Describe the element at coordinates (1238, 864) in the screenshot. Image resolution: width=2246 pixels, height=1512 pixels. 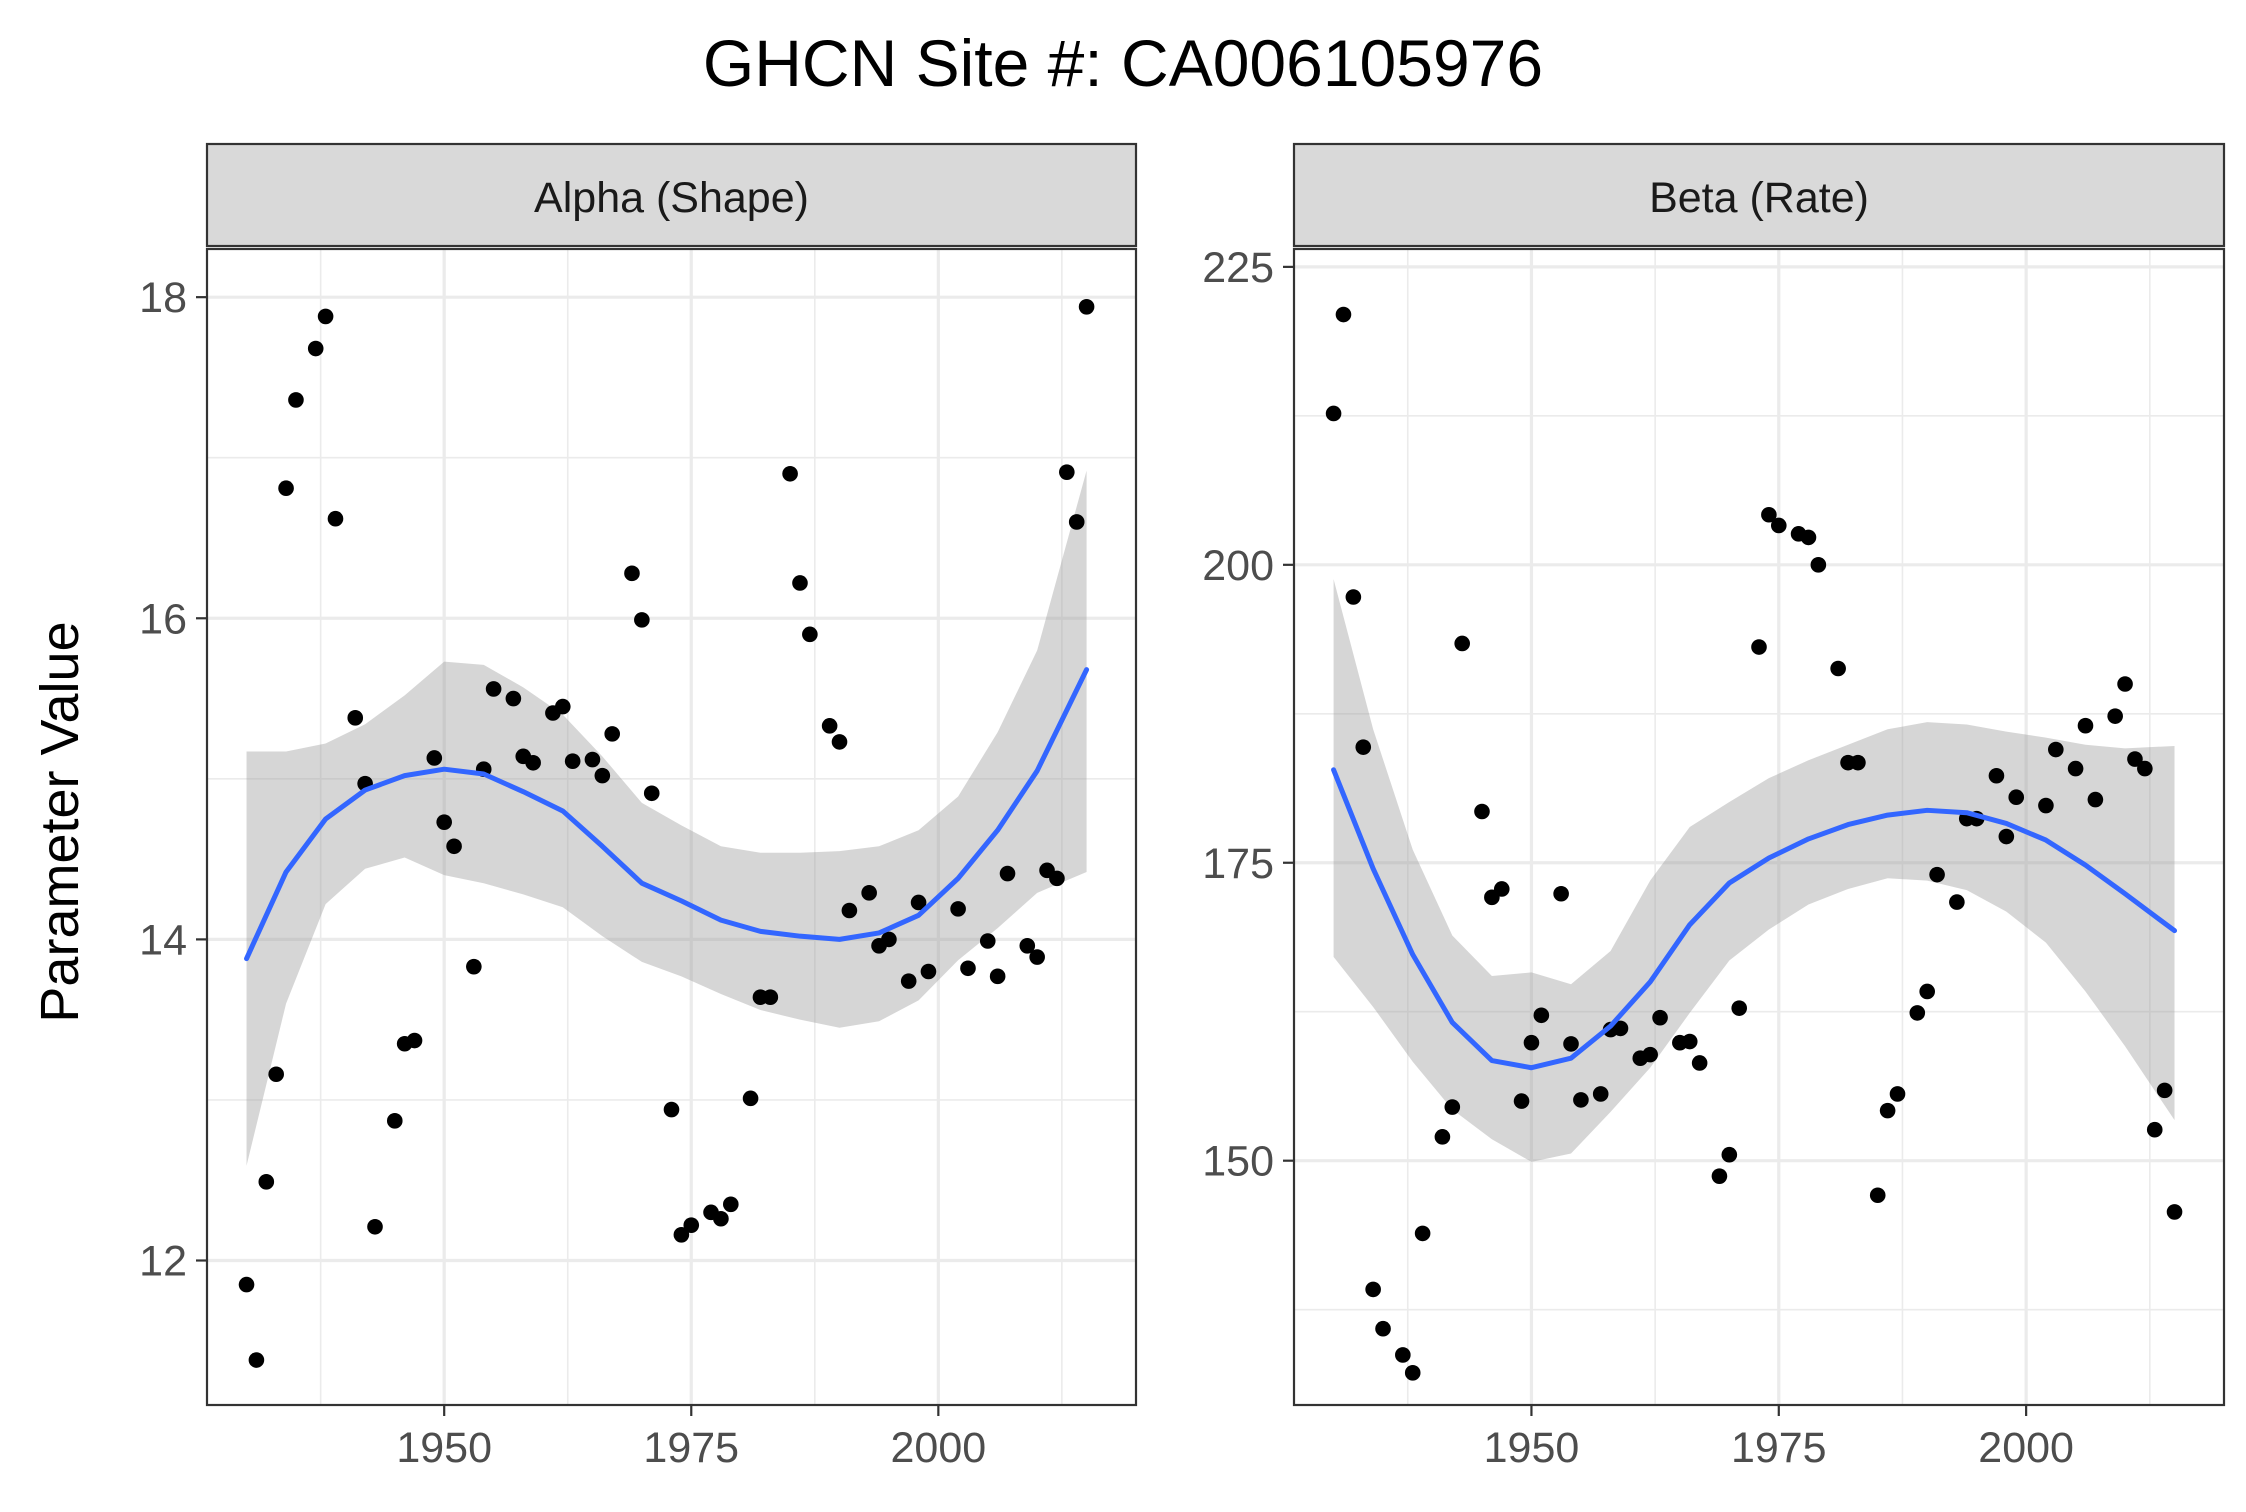
I see `y-tick-label: 175` at that location.